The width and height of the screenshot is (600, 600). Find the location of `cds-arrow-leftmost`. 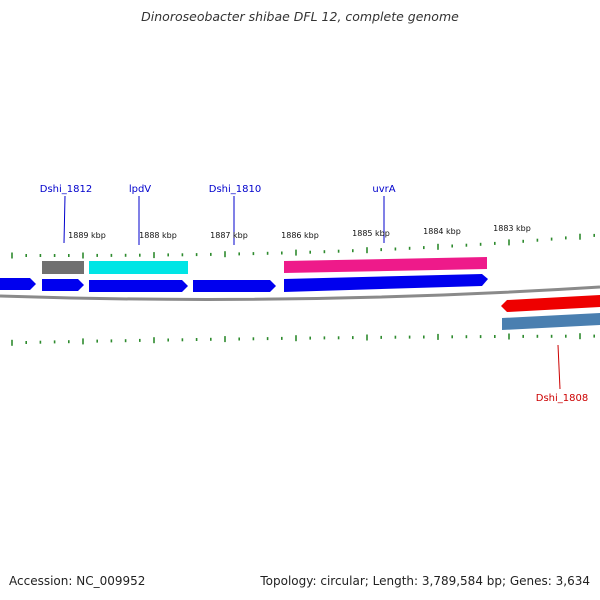

cds-arrow-leftmost is located at coordinates (18, 284).